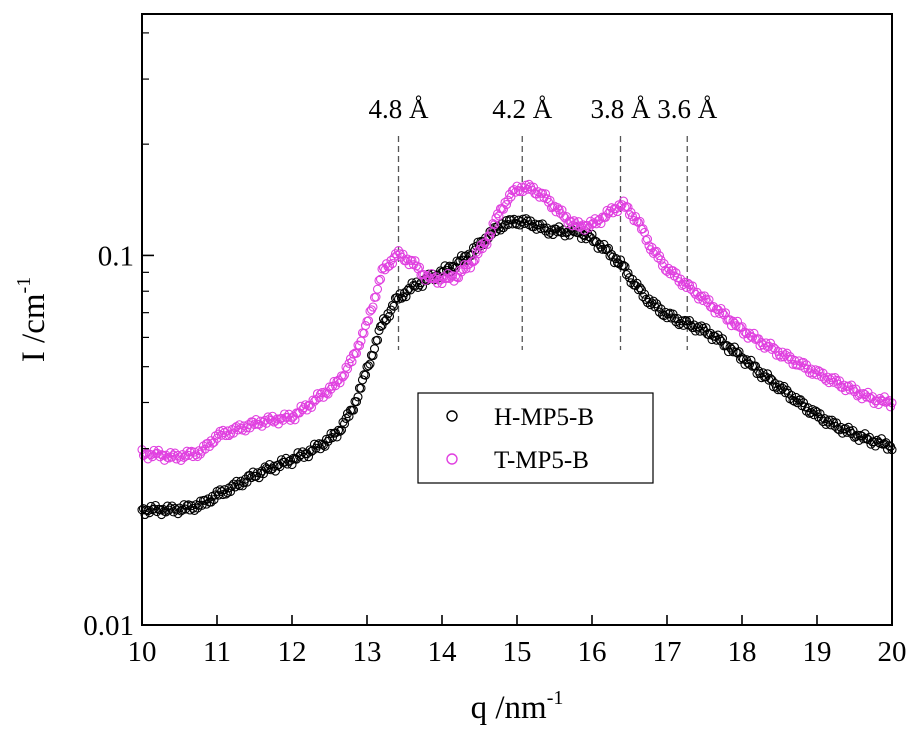  Describe the element at coordinates (142, 652) in the screenshot. I see `x-tick-label: 10` at that location.